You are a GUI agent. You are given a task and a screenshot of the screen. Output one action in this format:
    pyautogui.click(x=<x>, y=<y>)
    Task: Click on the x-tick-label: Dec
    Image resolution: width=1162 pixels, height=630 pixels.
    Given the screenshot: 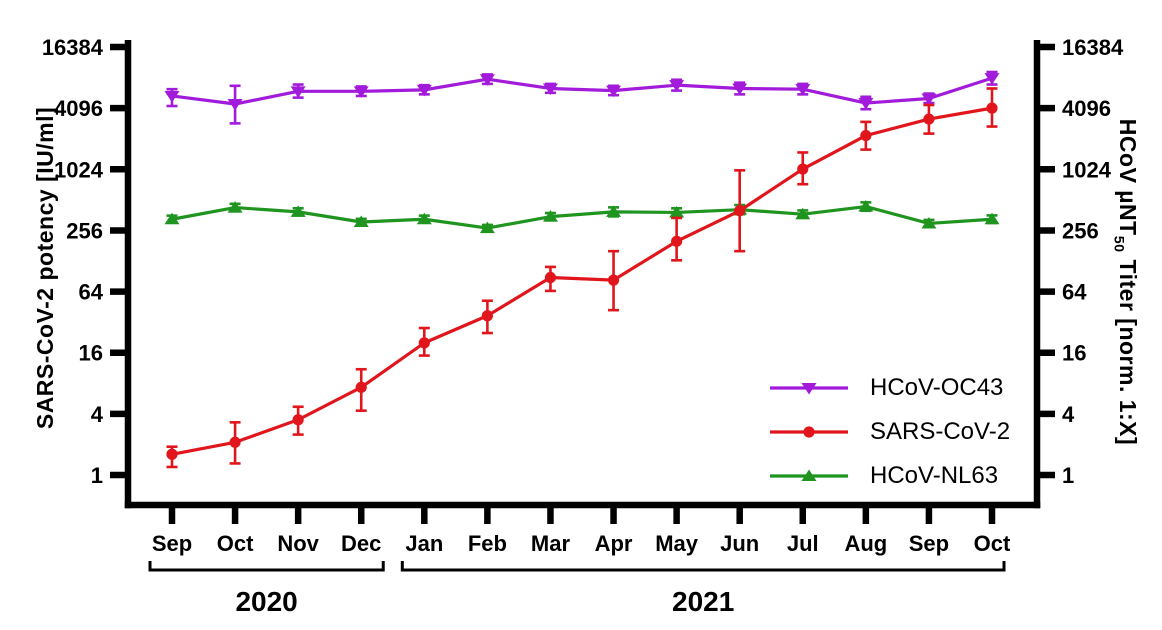 What is the action you would take?
    pyautogui.click(x=361, y=543)
    